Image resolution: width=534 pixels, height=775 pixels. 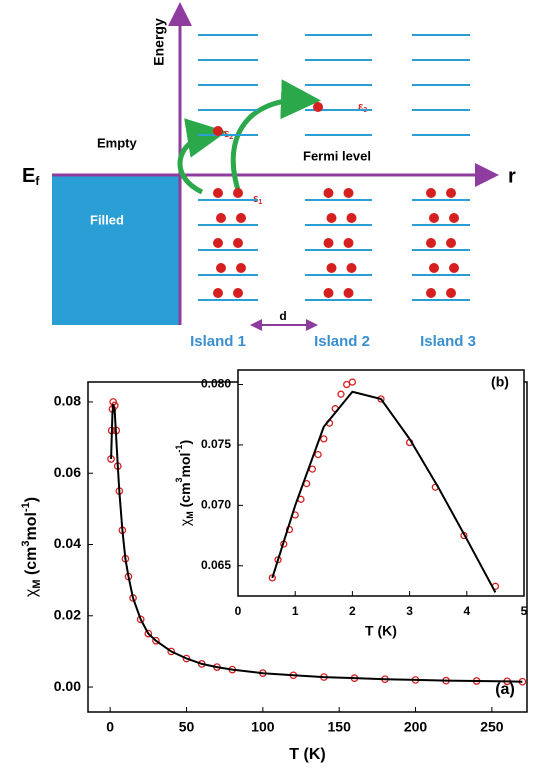 I want to click on ef-label: Ef, so click(x=31, y=176).